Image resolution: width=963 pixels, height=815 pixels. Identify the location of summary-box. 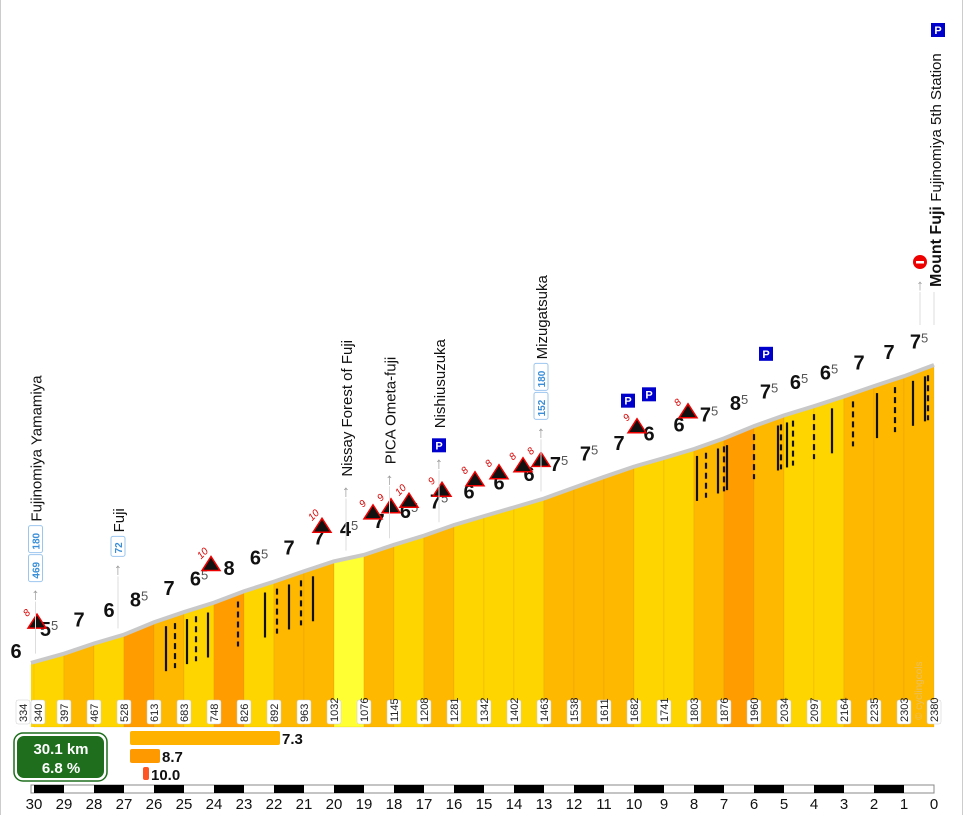
(60, 757).